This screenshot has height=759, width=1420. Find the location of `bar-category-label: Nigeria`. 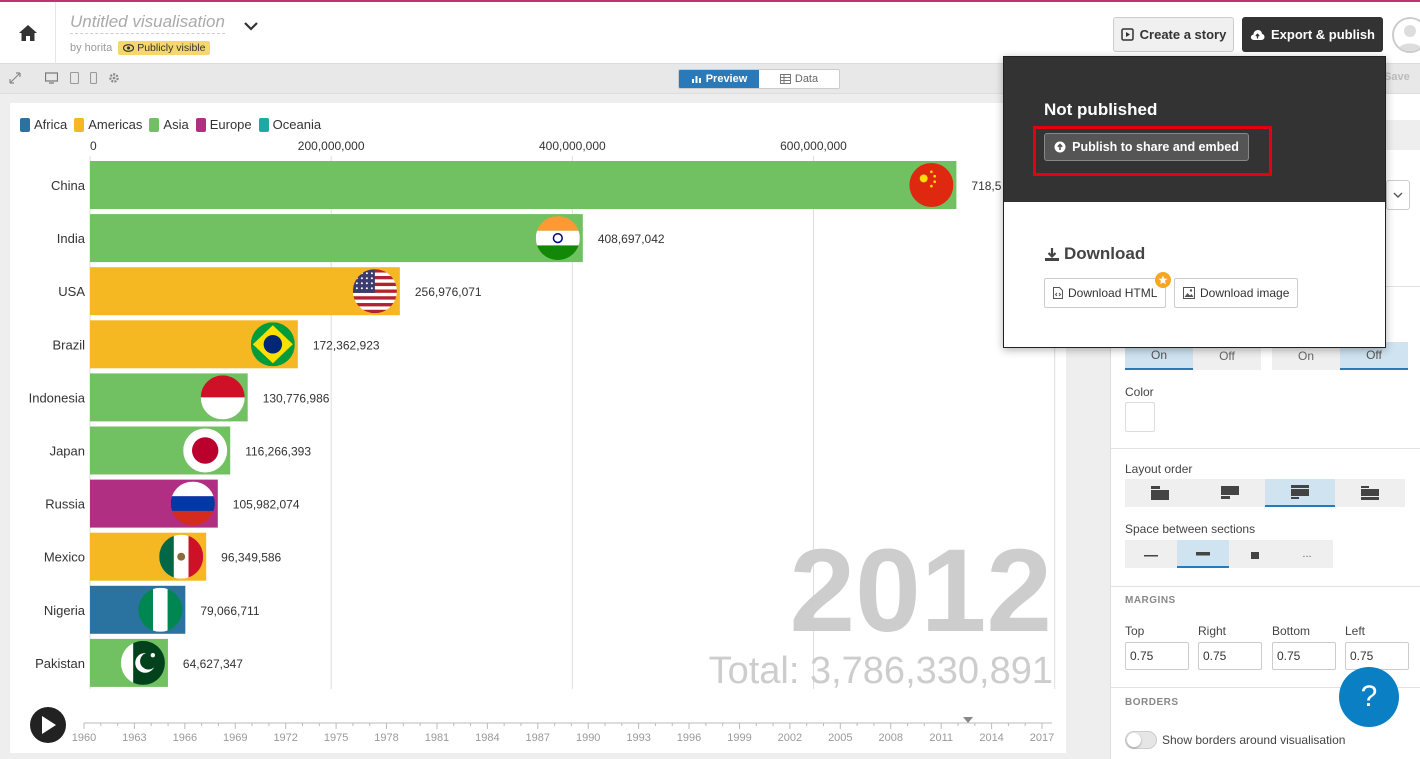

bar-category-label: Nigeria is located at coordinates (65, 610).